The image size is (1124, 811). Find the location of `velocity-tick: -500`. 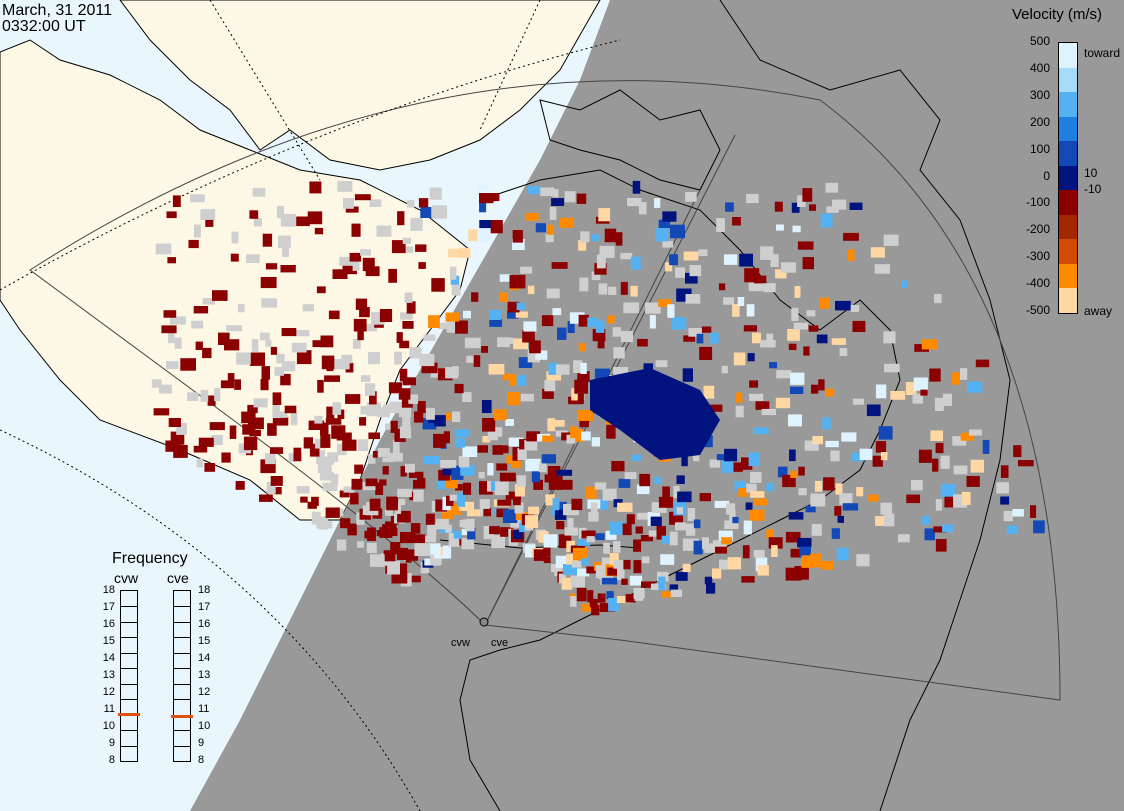

velocity-tick: -500 is located at coordinates (1037, 310).